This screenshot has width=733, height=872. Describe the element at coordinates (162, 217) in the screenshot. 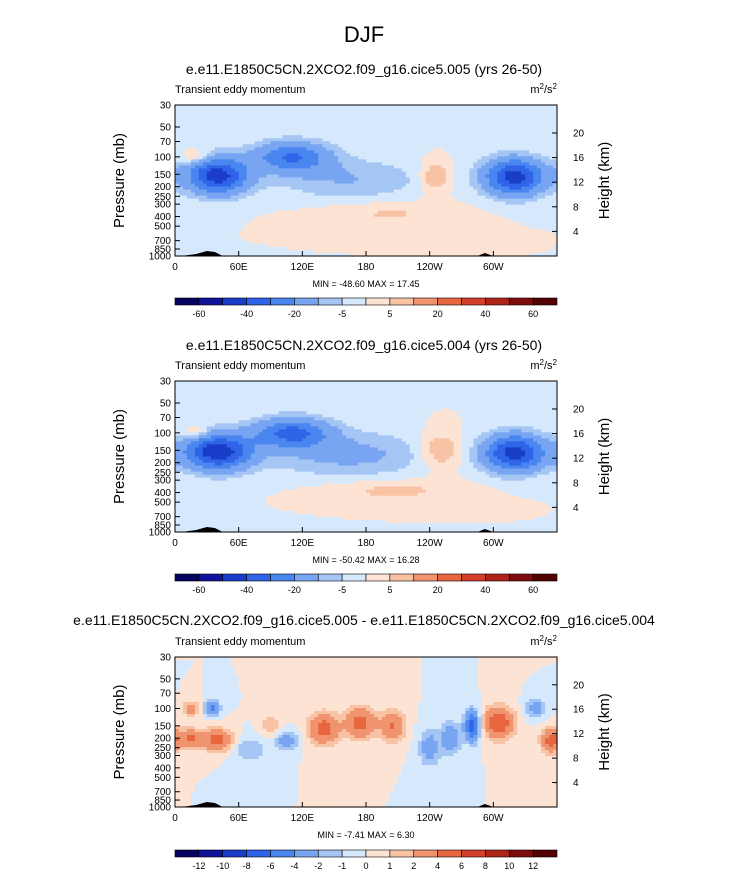

I see `y-tick-label: 400` at that location.